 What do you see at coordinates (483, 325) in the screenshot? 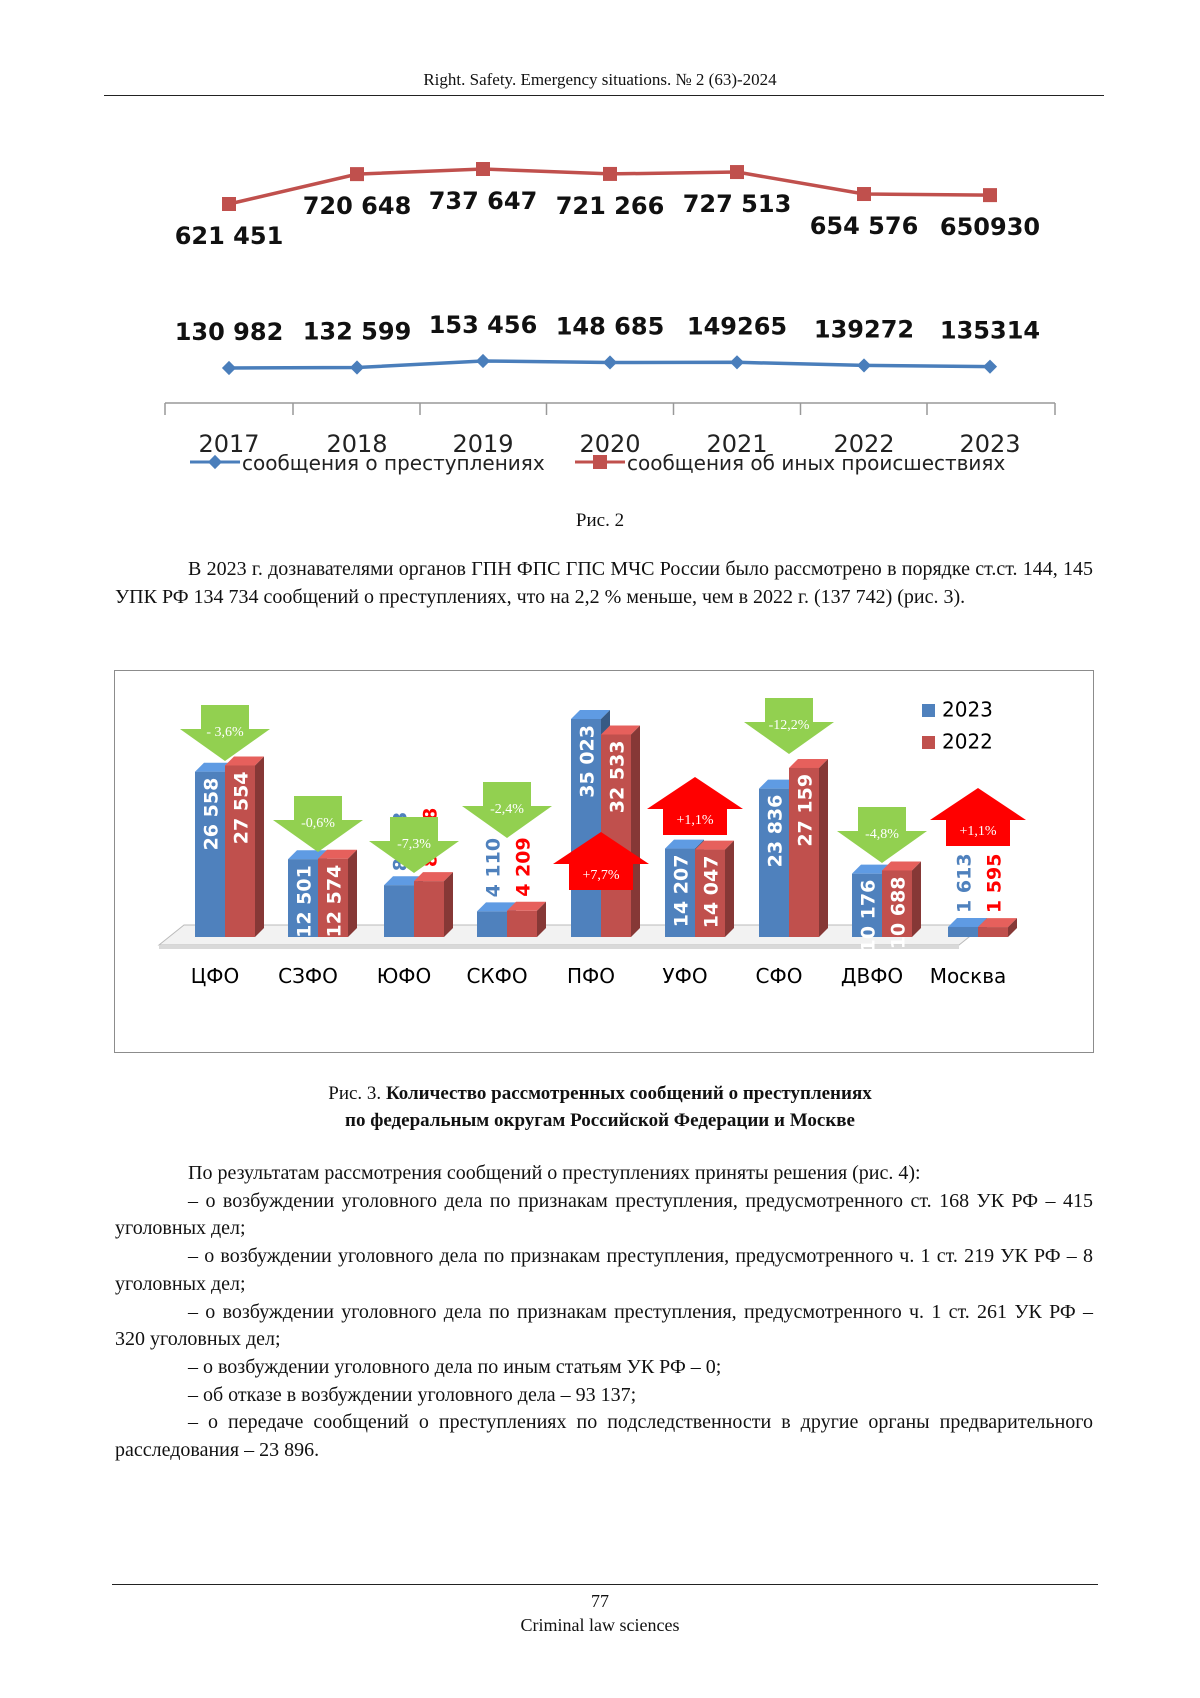
I see `data-label: 153 456` at bounding box center [483, 325].